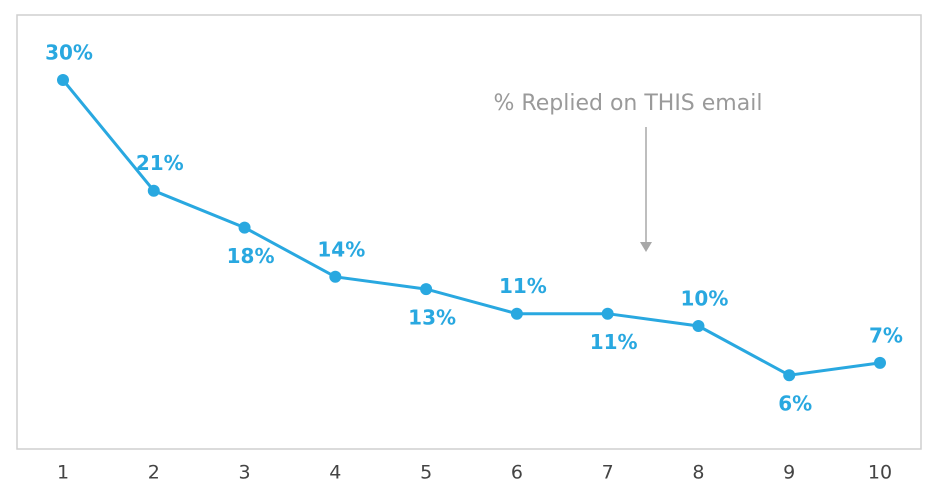 The height and width of the screenshot is (499, 939). I want to click on x-tick-label: 10, so click(880, 473).